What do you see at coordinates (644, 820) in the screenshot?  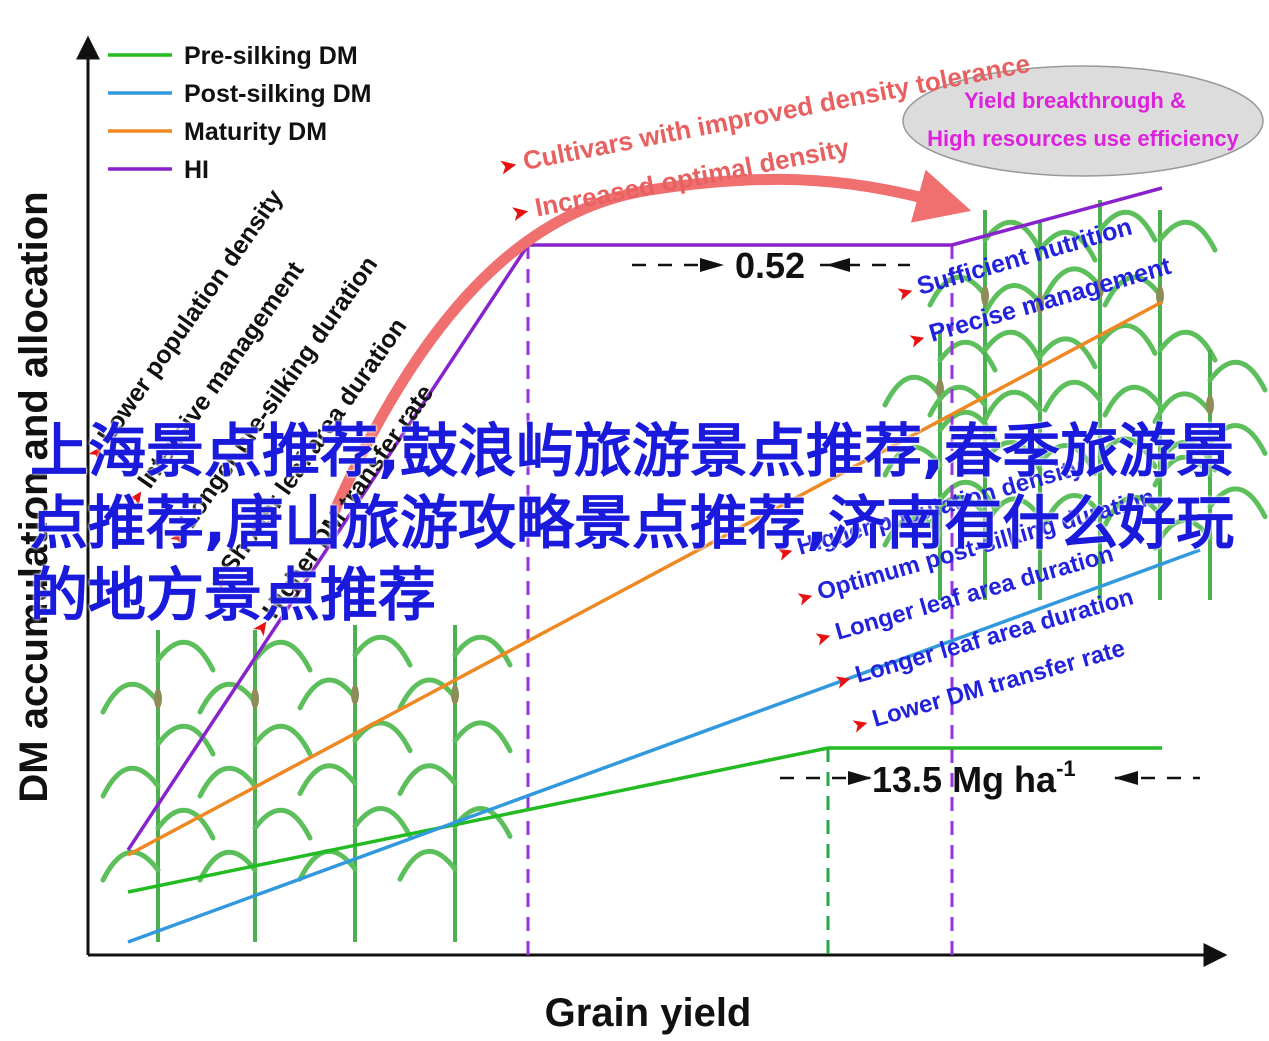 I see `series-line-pre-silking-dm` at bounding box center [644, 820].